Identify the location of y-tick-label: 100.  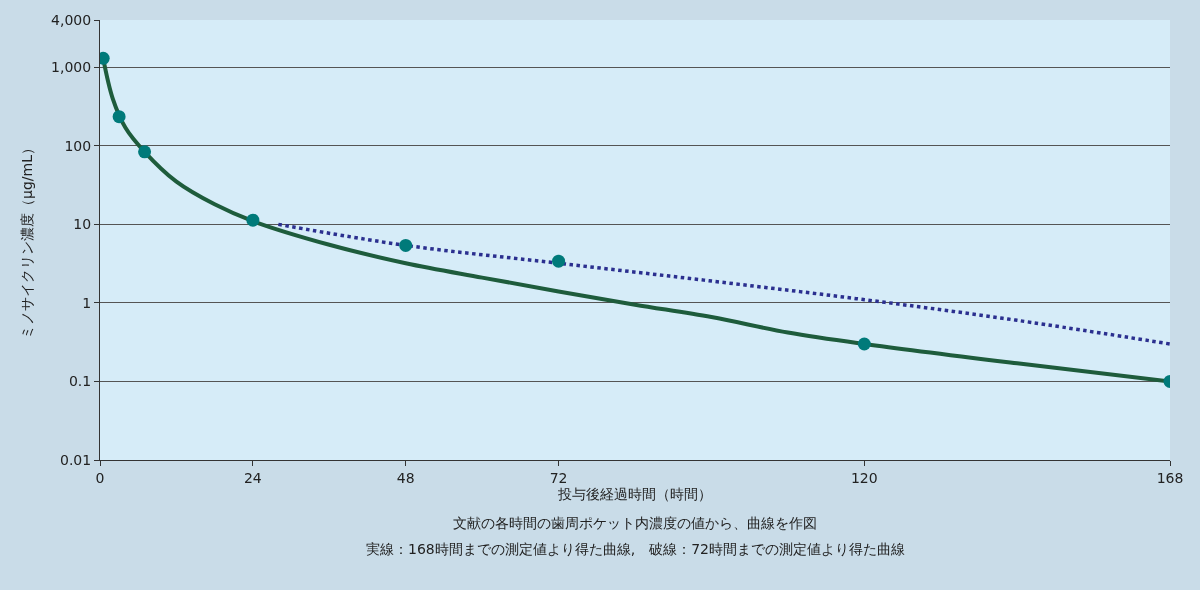
(78, 145).